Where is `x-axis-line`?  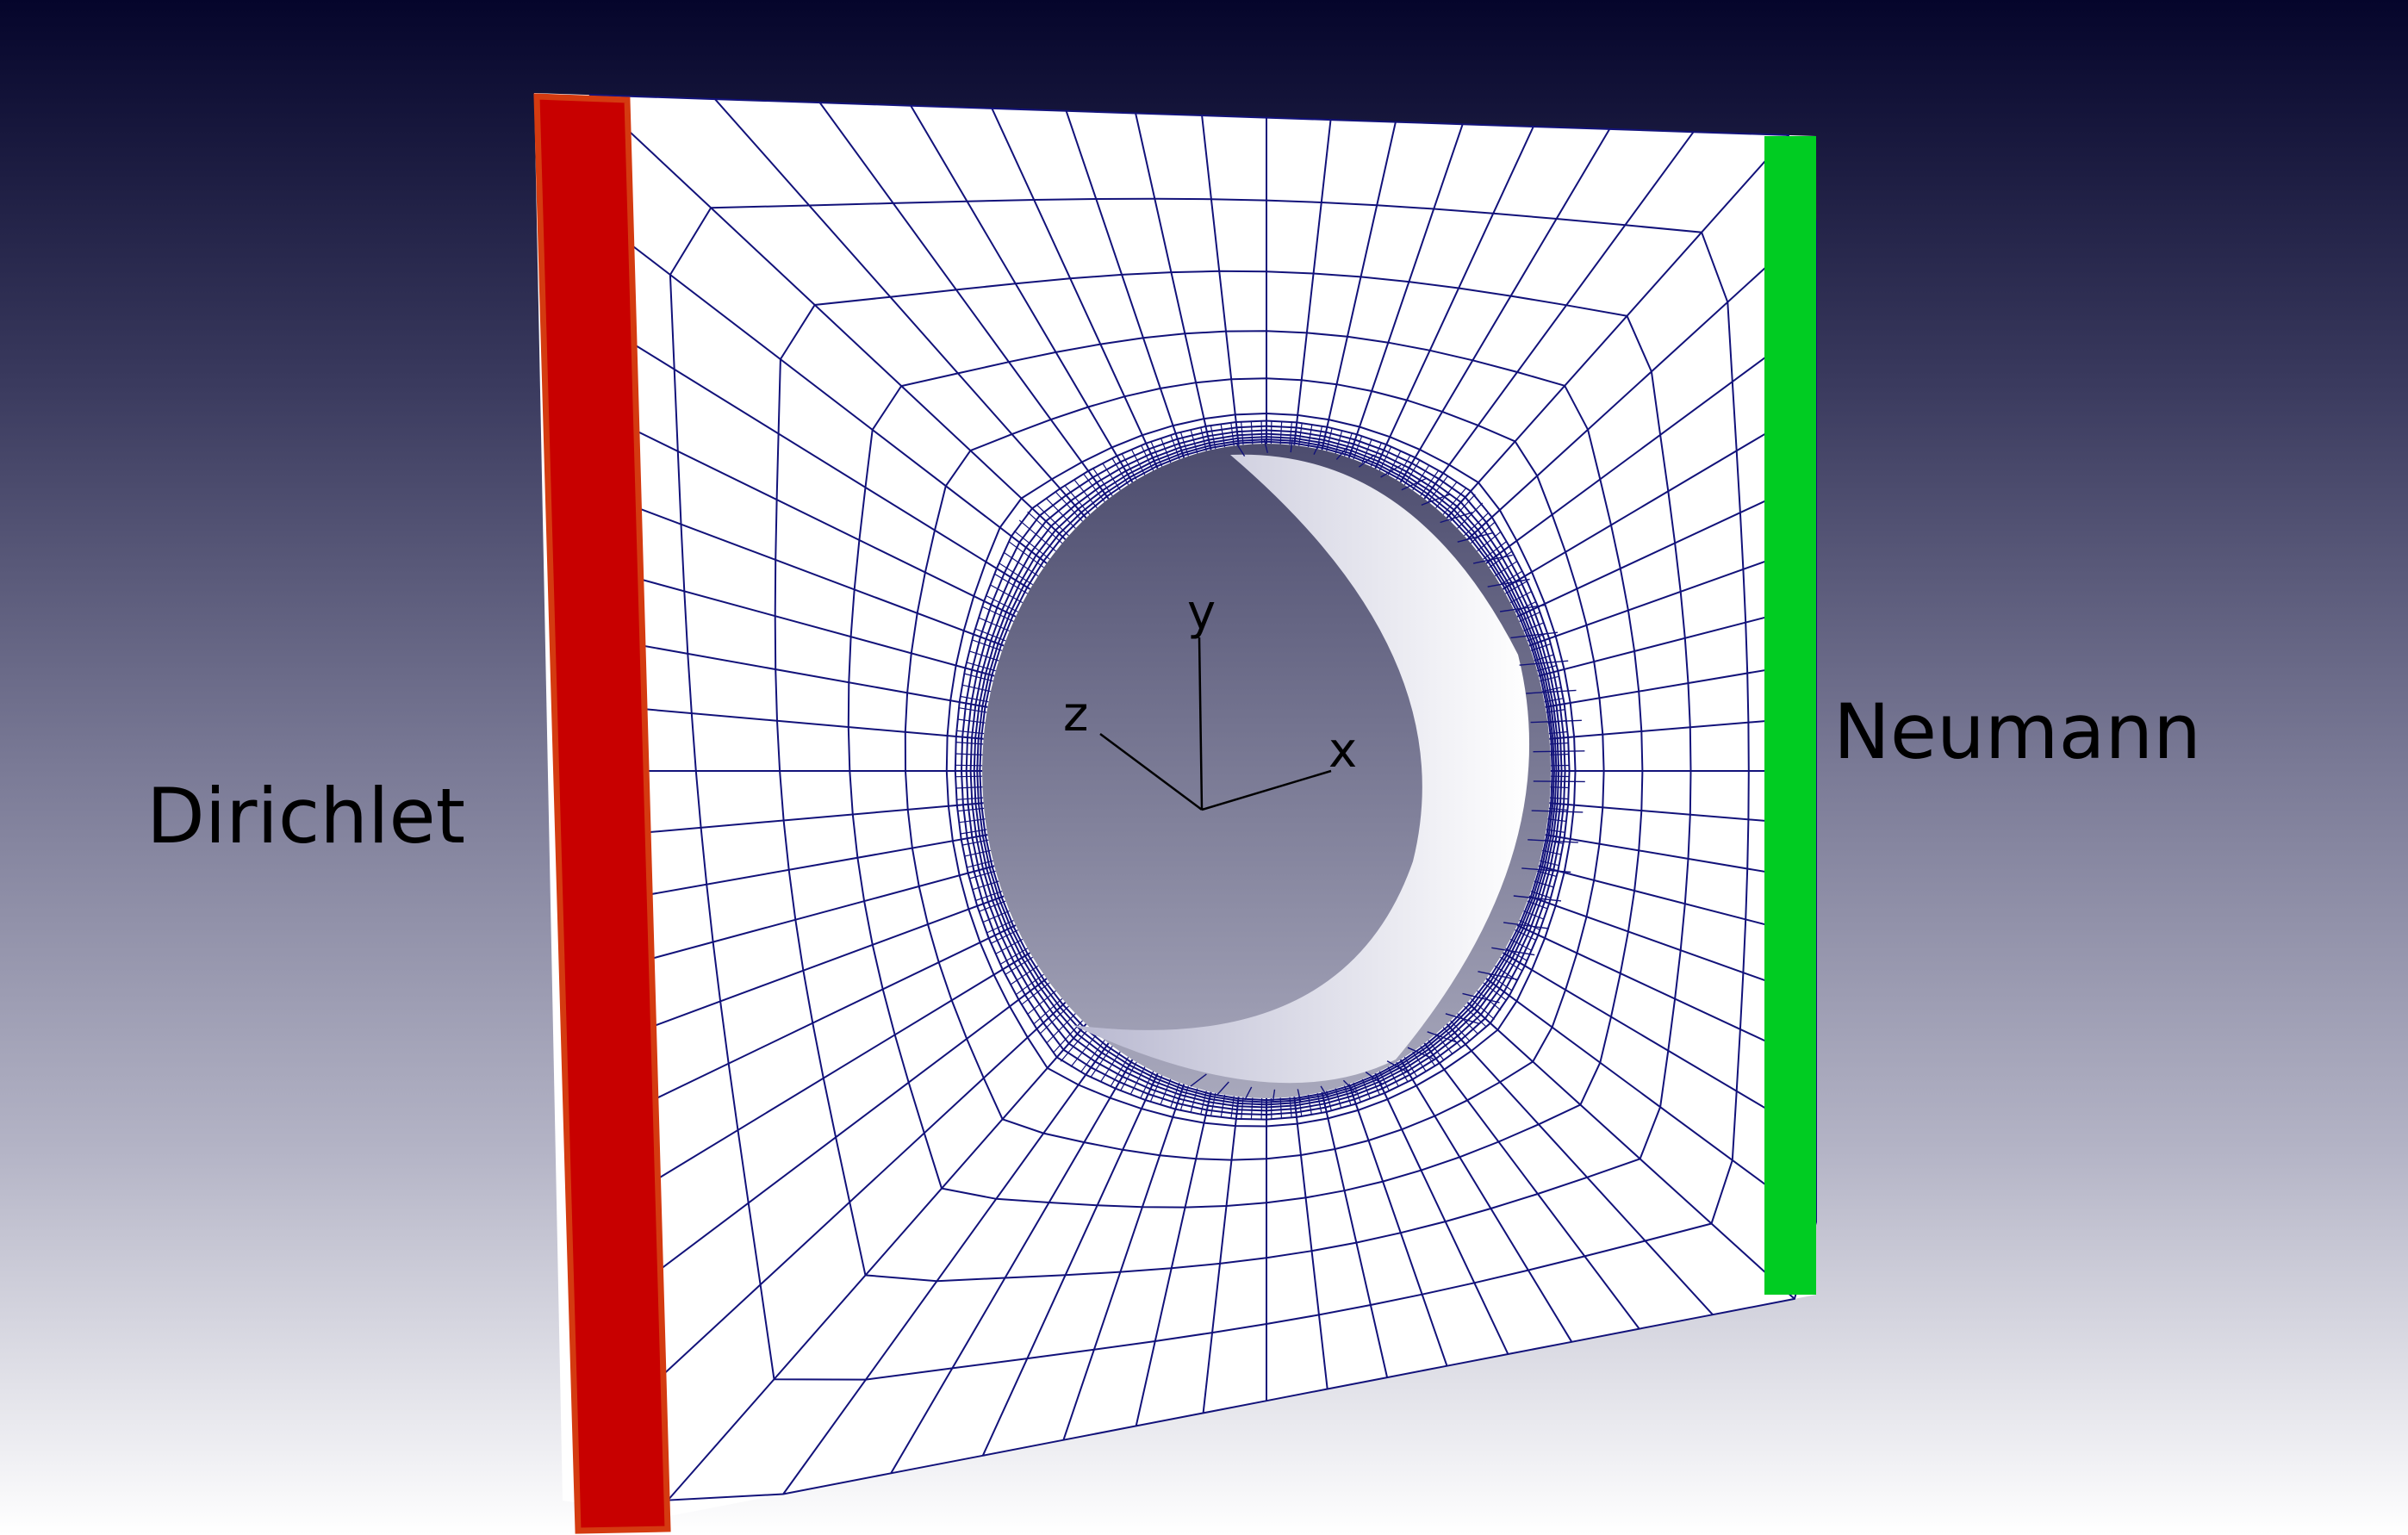 x-axis-line is located at coordinates (1266, 790).